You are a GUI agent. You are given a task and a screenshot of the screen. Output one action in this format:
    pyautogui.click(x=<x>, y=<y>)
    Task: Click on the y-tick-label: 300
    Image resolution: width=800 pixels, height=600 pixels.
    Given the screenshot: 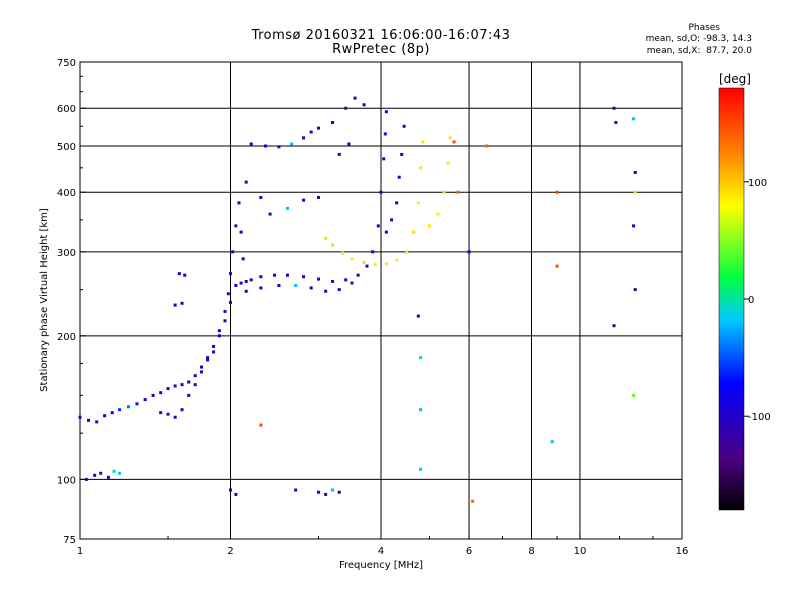 What is the action you would take?
    pyautogui.click(x=66, y=253)
    